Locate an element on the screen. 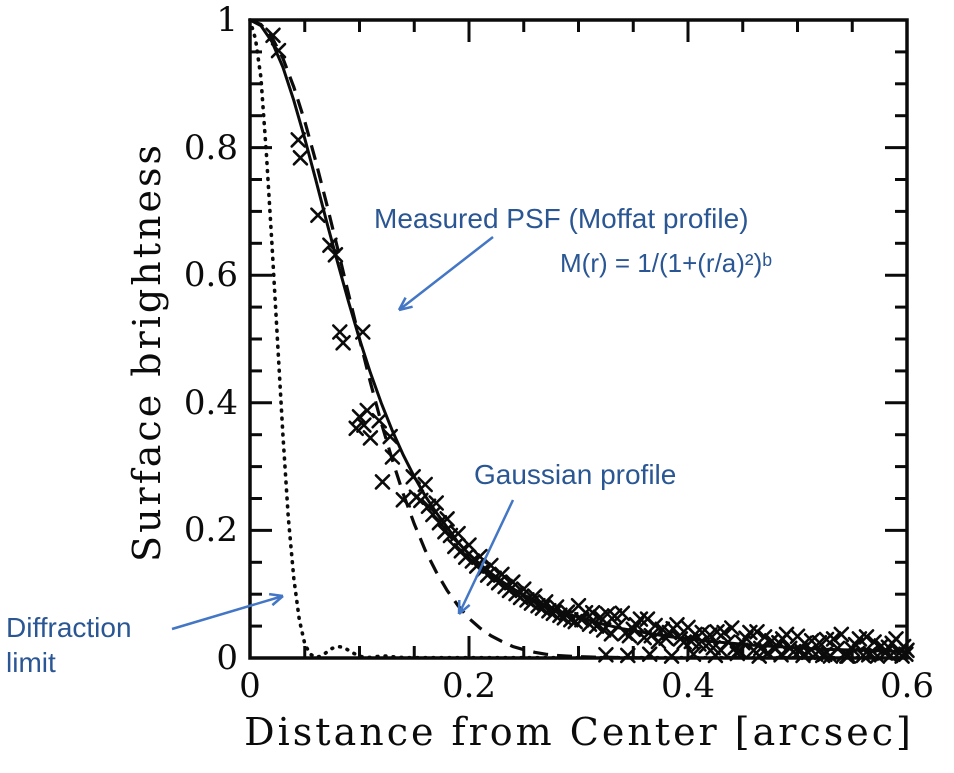 The image size is (954, 773). y-tick-label: 1 is located at coordinates (227, 20).